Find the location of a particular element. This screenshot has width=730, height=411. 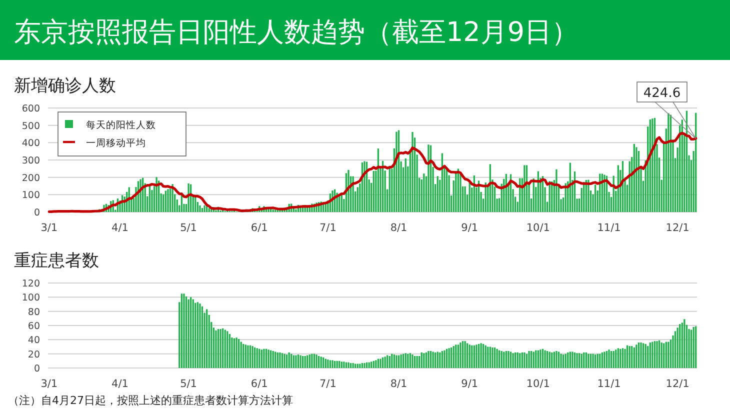

y-tick-label: 300 is located at coordinates (31, 161).